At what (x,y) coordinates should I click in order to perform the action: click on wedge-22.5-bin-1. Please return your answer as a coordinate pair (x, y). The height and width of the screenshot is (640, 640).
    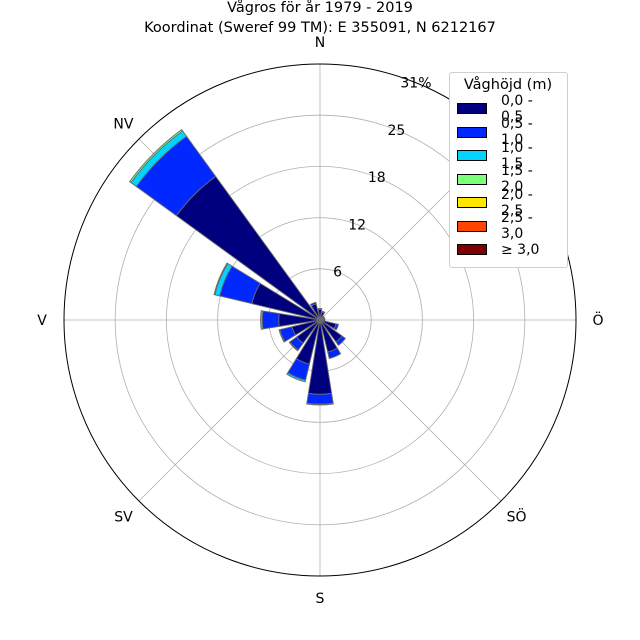
    Looking at the image, I should click on (323, 312).